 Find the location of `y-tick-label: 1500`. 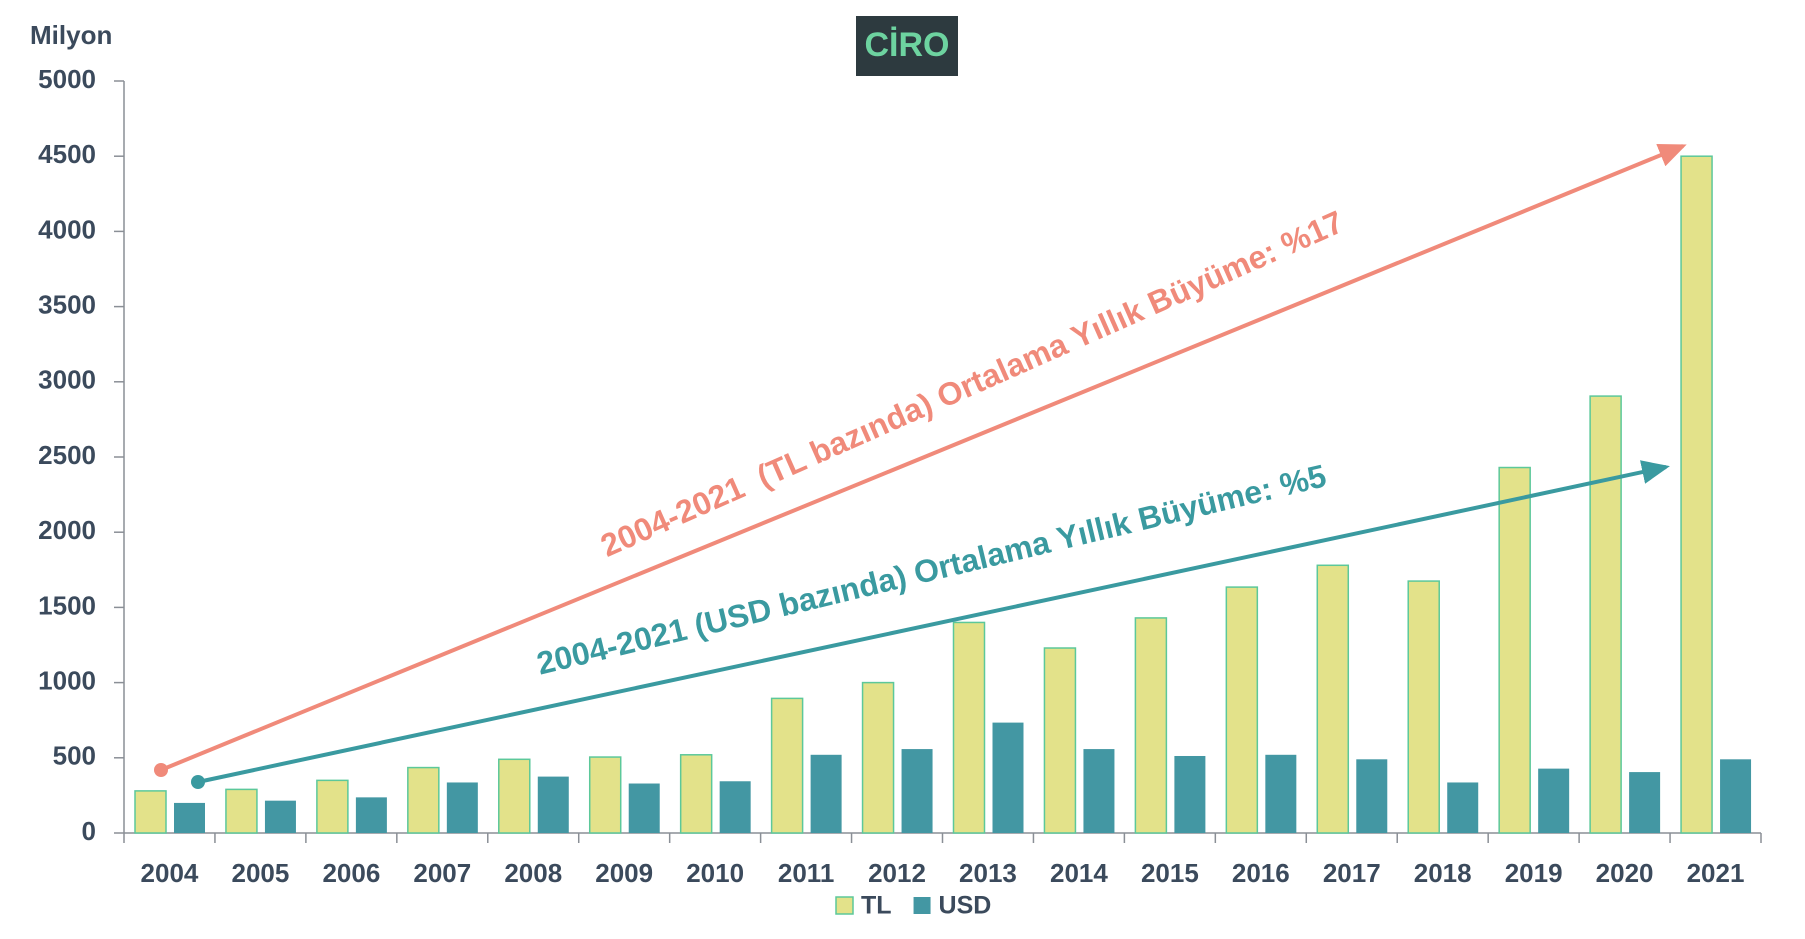

y-tick-label: 1500 is located at coordinates (67, 605).